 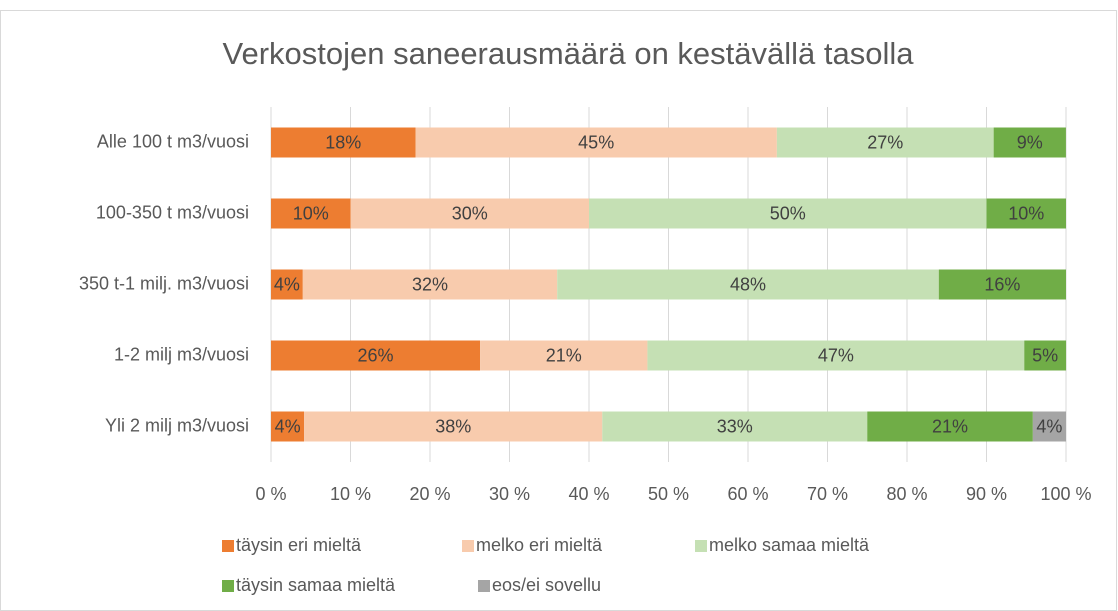 I want to click on x-tick-label: 10 %, so click(x=350, y=494).